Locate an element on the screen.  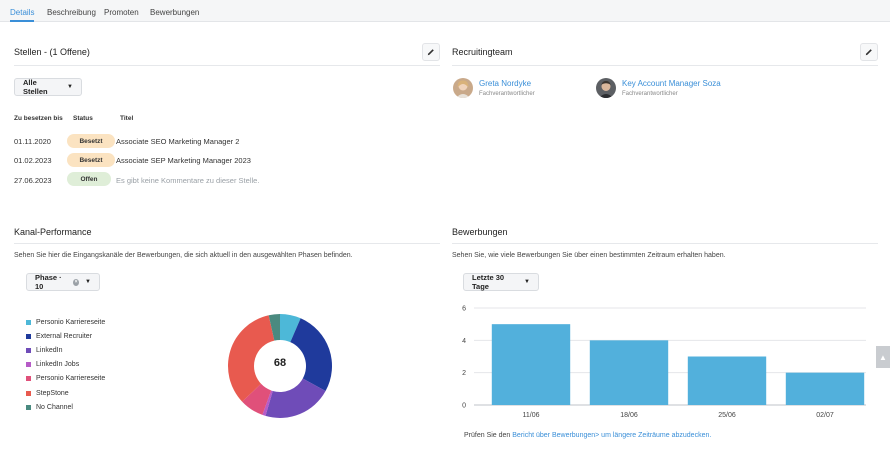
member-name: Greta Nordyke is located at coordinates (505, 83).